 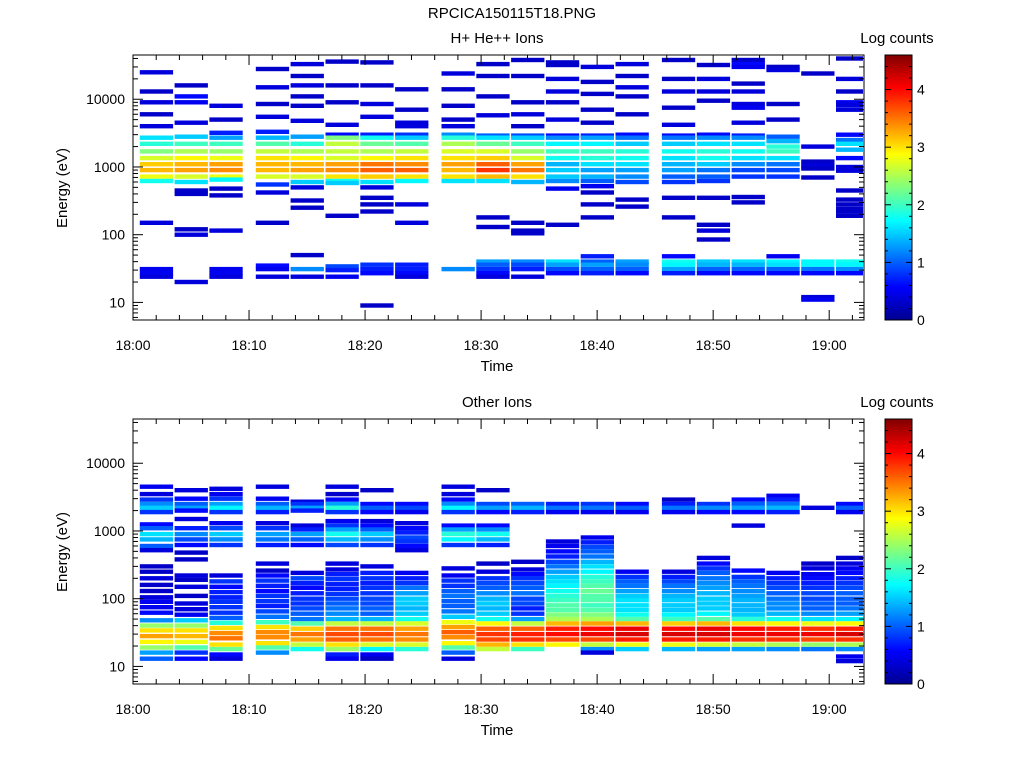 What do you see at coordinates (921, 147) in the screenshot?
I see `colorbar-tick-label: 3` at bounding box center [921, 147].